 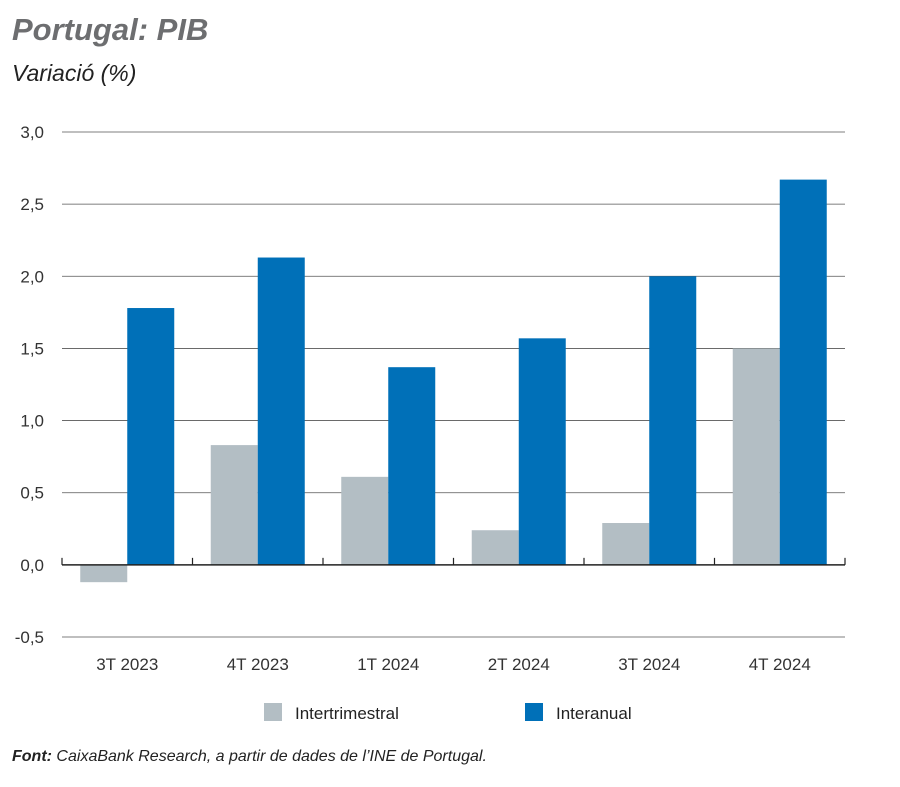 I want to click on x-tick-label: 1T 2024, so click(x=388, y=664).